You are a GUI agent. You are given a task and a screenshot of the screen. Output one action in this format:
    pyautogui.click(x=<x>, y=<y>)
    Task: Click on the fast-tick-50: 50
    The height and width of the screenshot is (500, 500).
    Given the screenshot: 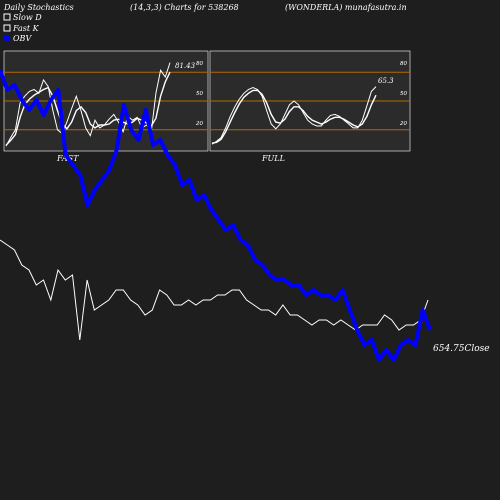 What is the action you would take?
    pyautogui.click(x=199, y=94)
    